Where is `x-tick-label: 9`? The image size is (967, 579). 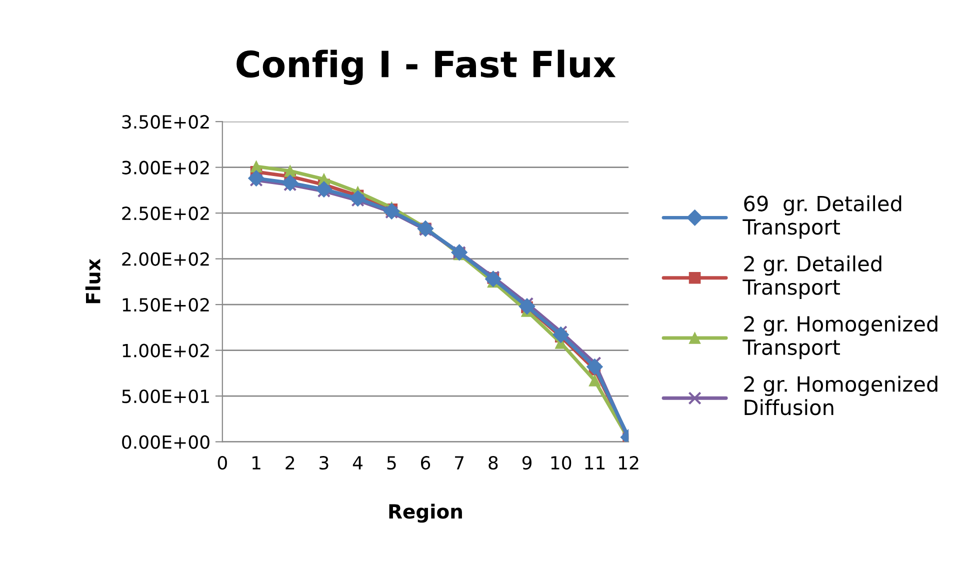
x-tick-label: 9 is located at coordinates (527, 463).